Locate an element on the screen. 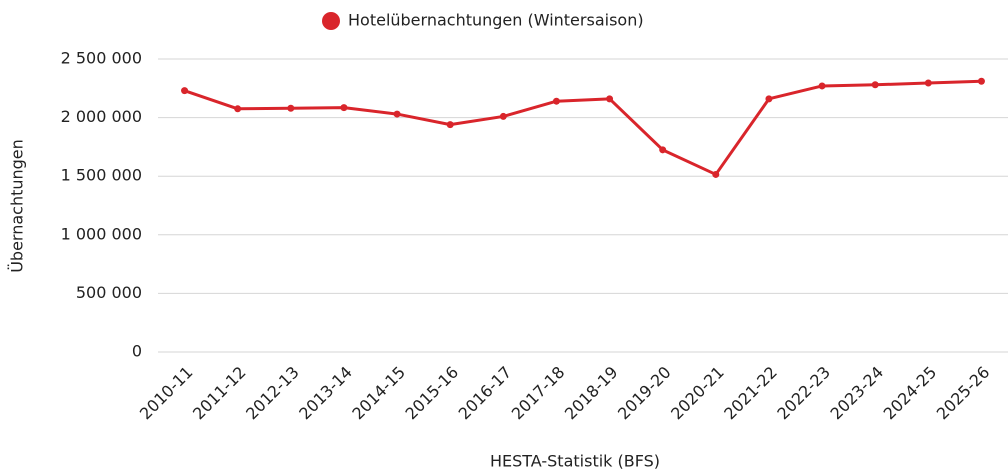  x-tick-label: 2021-22 is located at coordinates (750, 393).